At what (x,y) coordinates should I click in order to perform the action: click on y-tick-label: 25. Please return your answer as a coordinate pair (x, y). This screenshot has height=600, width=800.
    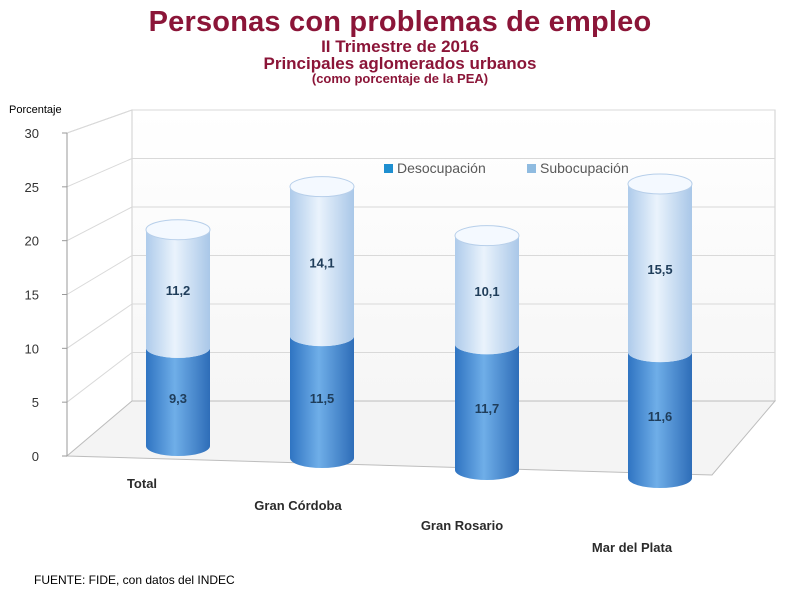
    Looking at the image, I should click on (32, 187).